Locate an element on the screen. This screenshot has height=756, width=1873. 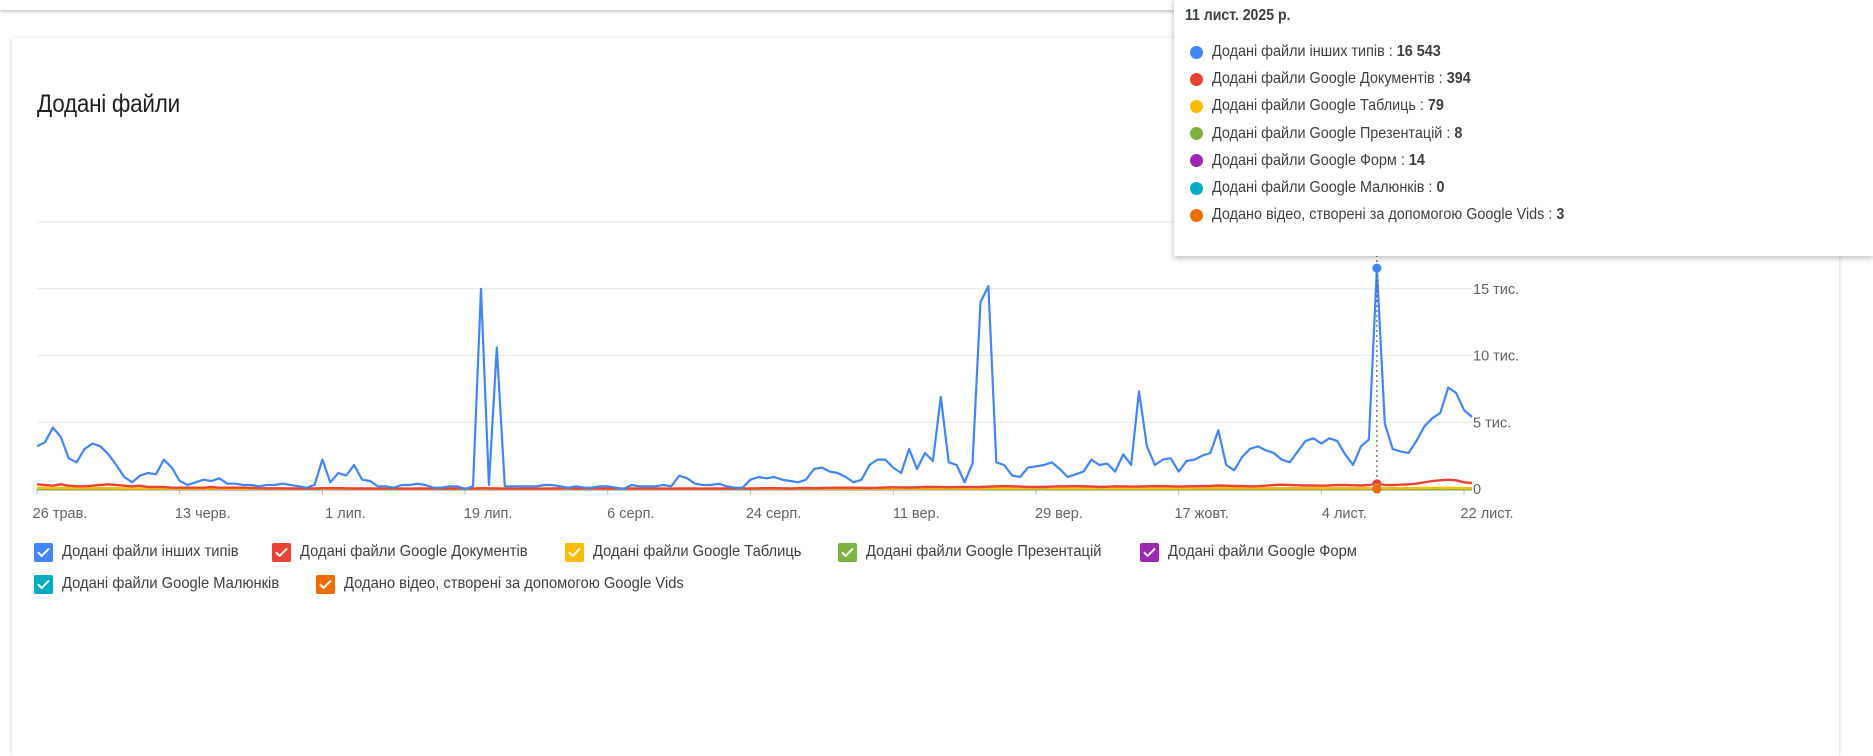
x-tick-label: 11 вер. is located at coordinates (916, 514).